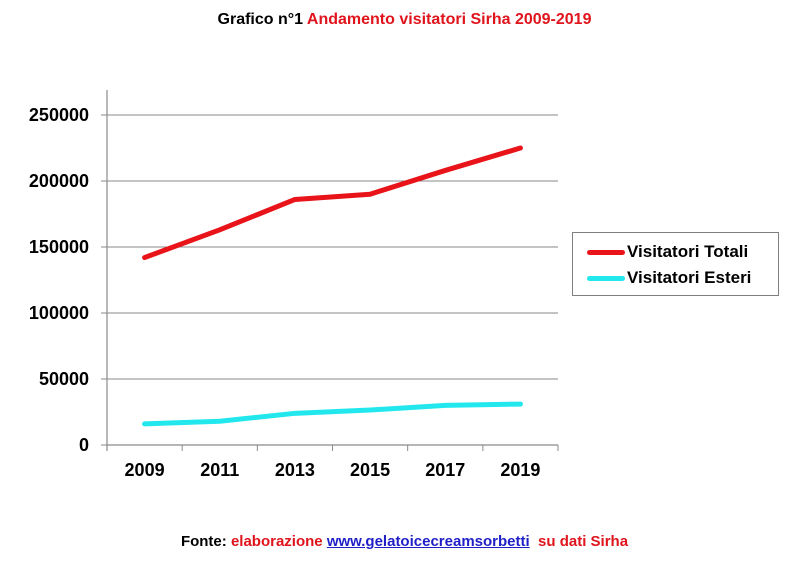  Describe the element at coordinates (689, 277) in the screenshot. I see `legend-label: Visitatori Esteri` at that location.